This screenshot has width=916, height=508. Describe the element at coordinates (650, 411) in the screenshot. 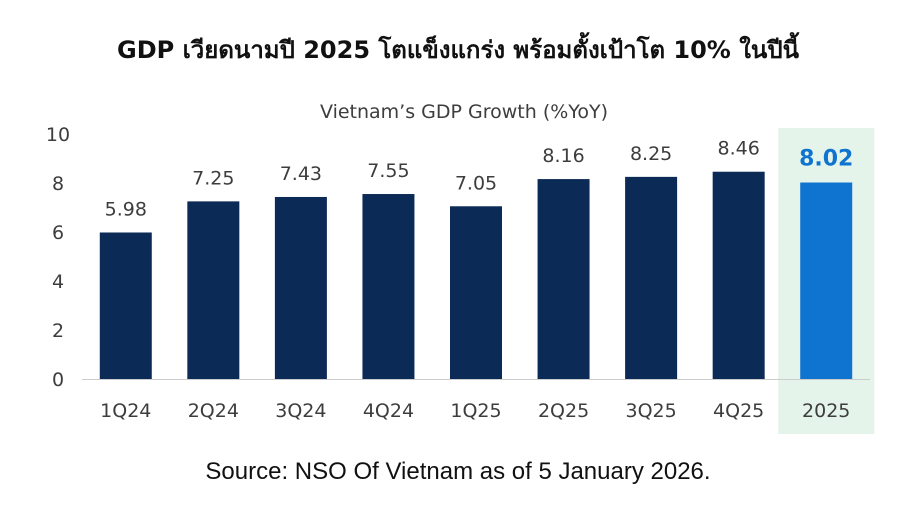

I see `x-tick-label: 3Q25` at that location.